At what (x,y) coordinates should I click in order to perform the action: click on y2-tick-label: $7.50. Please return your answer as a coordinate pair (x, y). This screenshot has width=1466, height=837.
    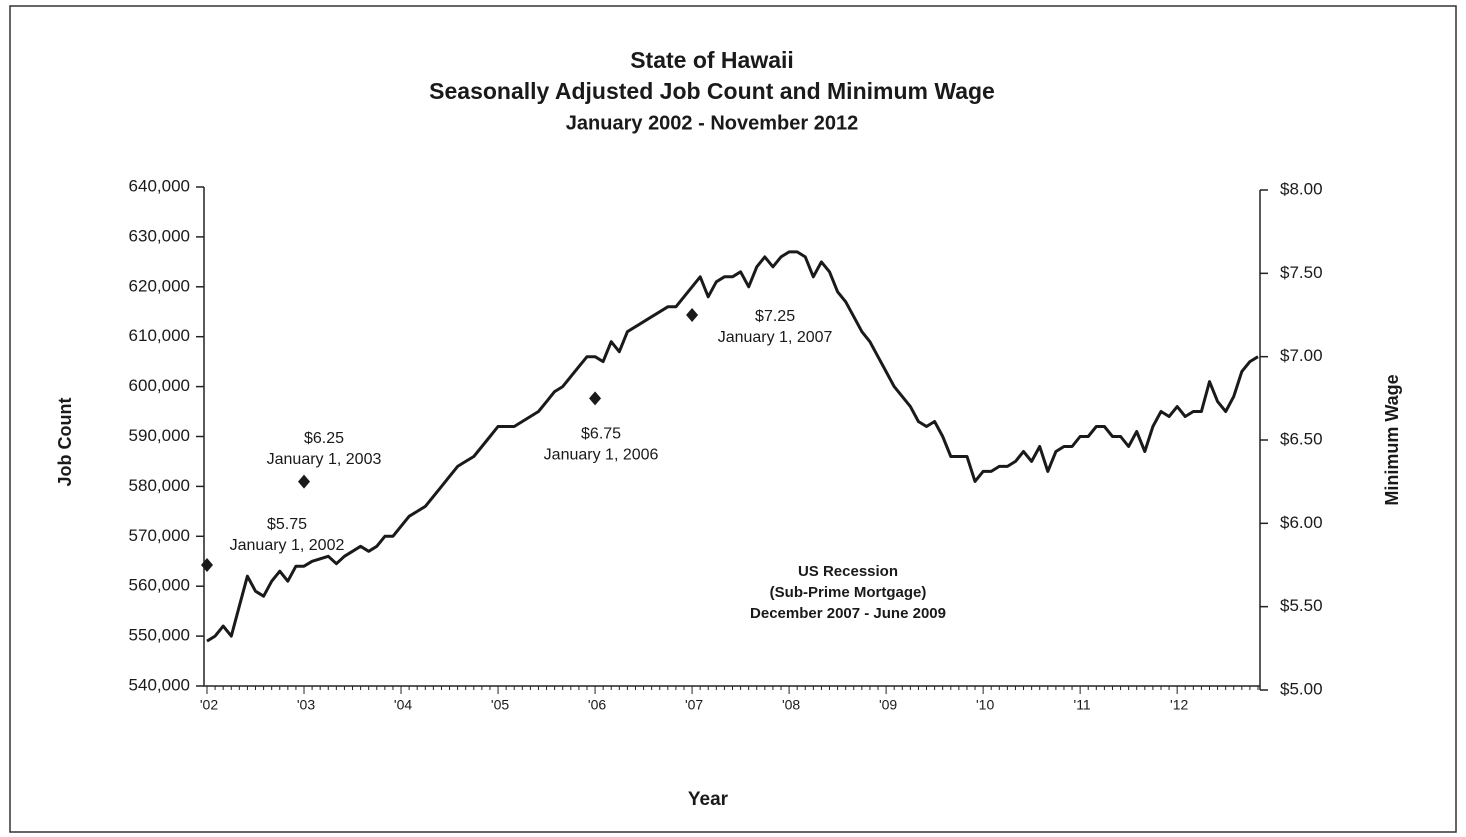
    Looking at the image, I should click on (1301, 272).